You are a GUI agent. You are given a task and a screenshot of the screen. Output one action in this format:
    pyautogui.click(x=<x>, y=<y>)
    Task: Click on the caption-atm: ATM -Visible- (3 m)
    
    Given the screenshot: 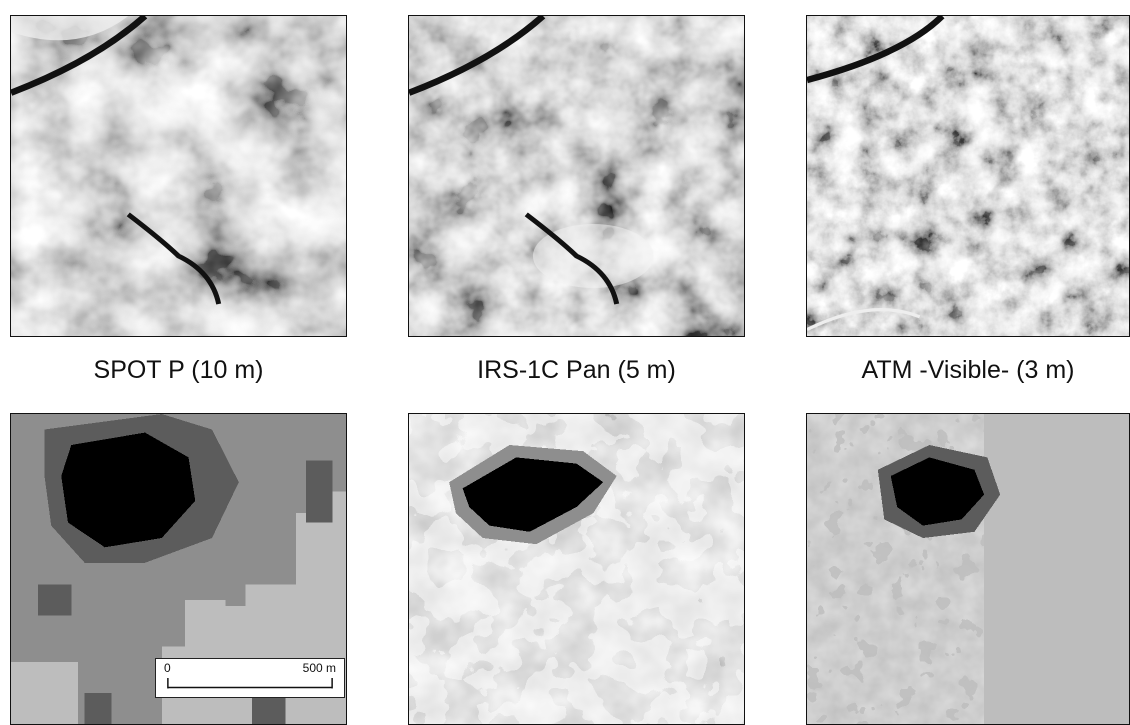 What is the action you would take?
    pyautogui.click(x=968, y=370)
    